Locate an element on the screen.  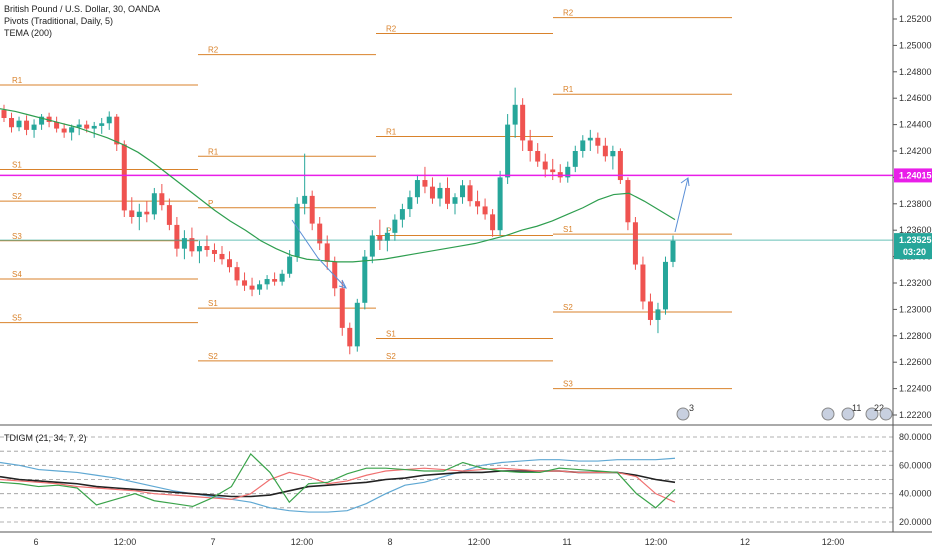
last-price-tag is located at coordinates (913, 246).